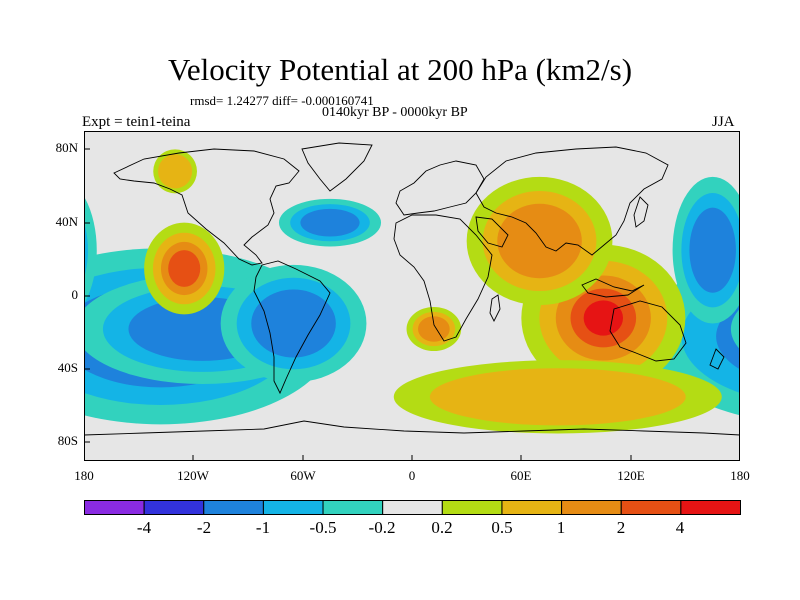 The image size is (800, 600). I want to click on colorbar, so click(412, 507).